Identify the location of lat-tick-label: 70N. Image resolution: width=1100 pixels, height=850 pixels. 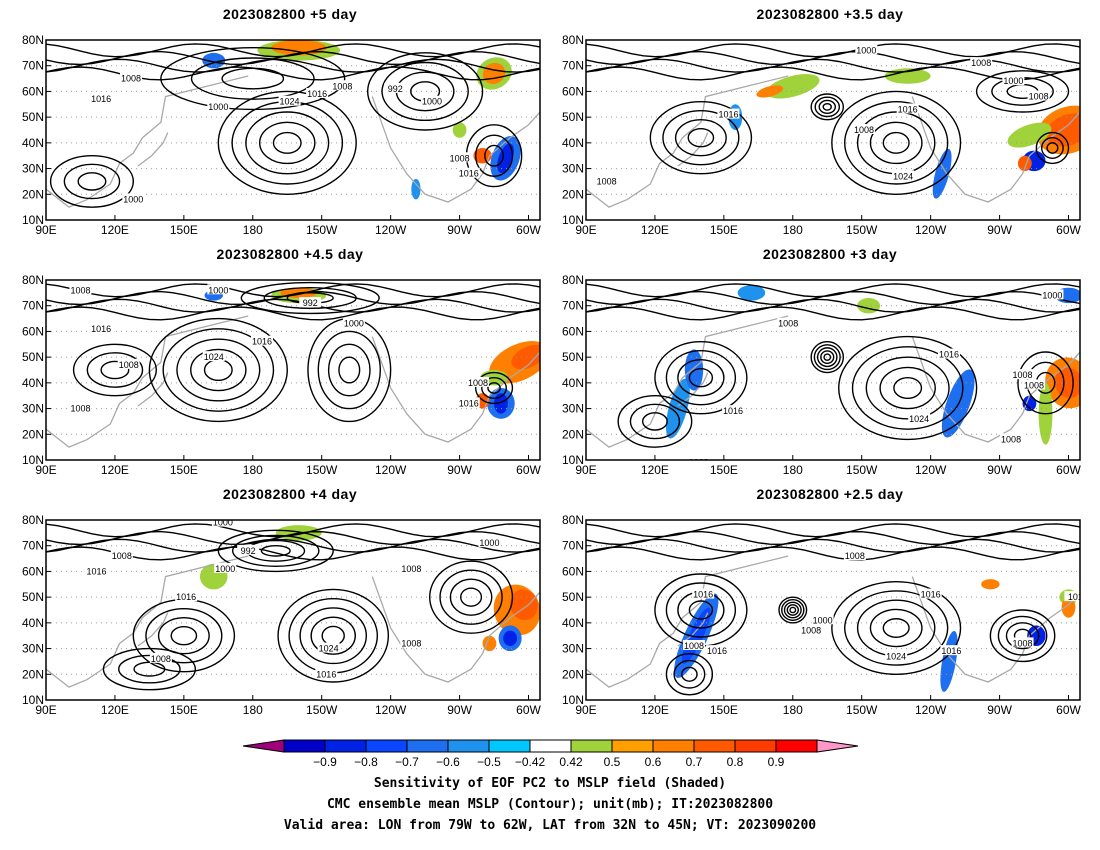
(33, 66).